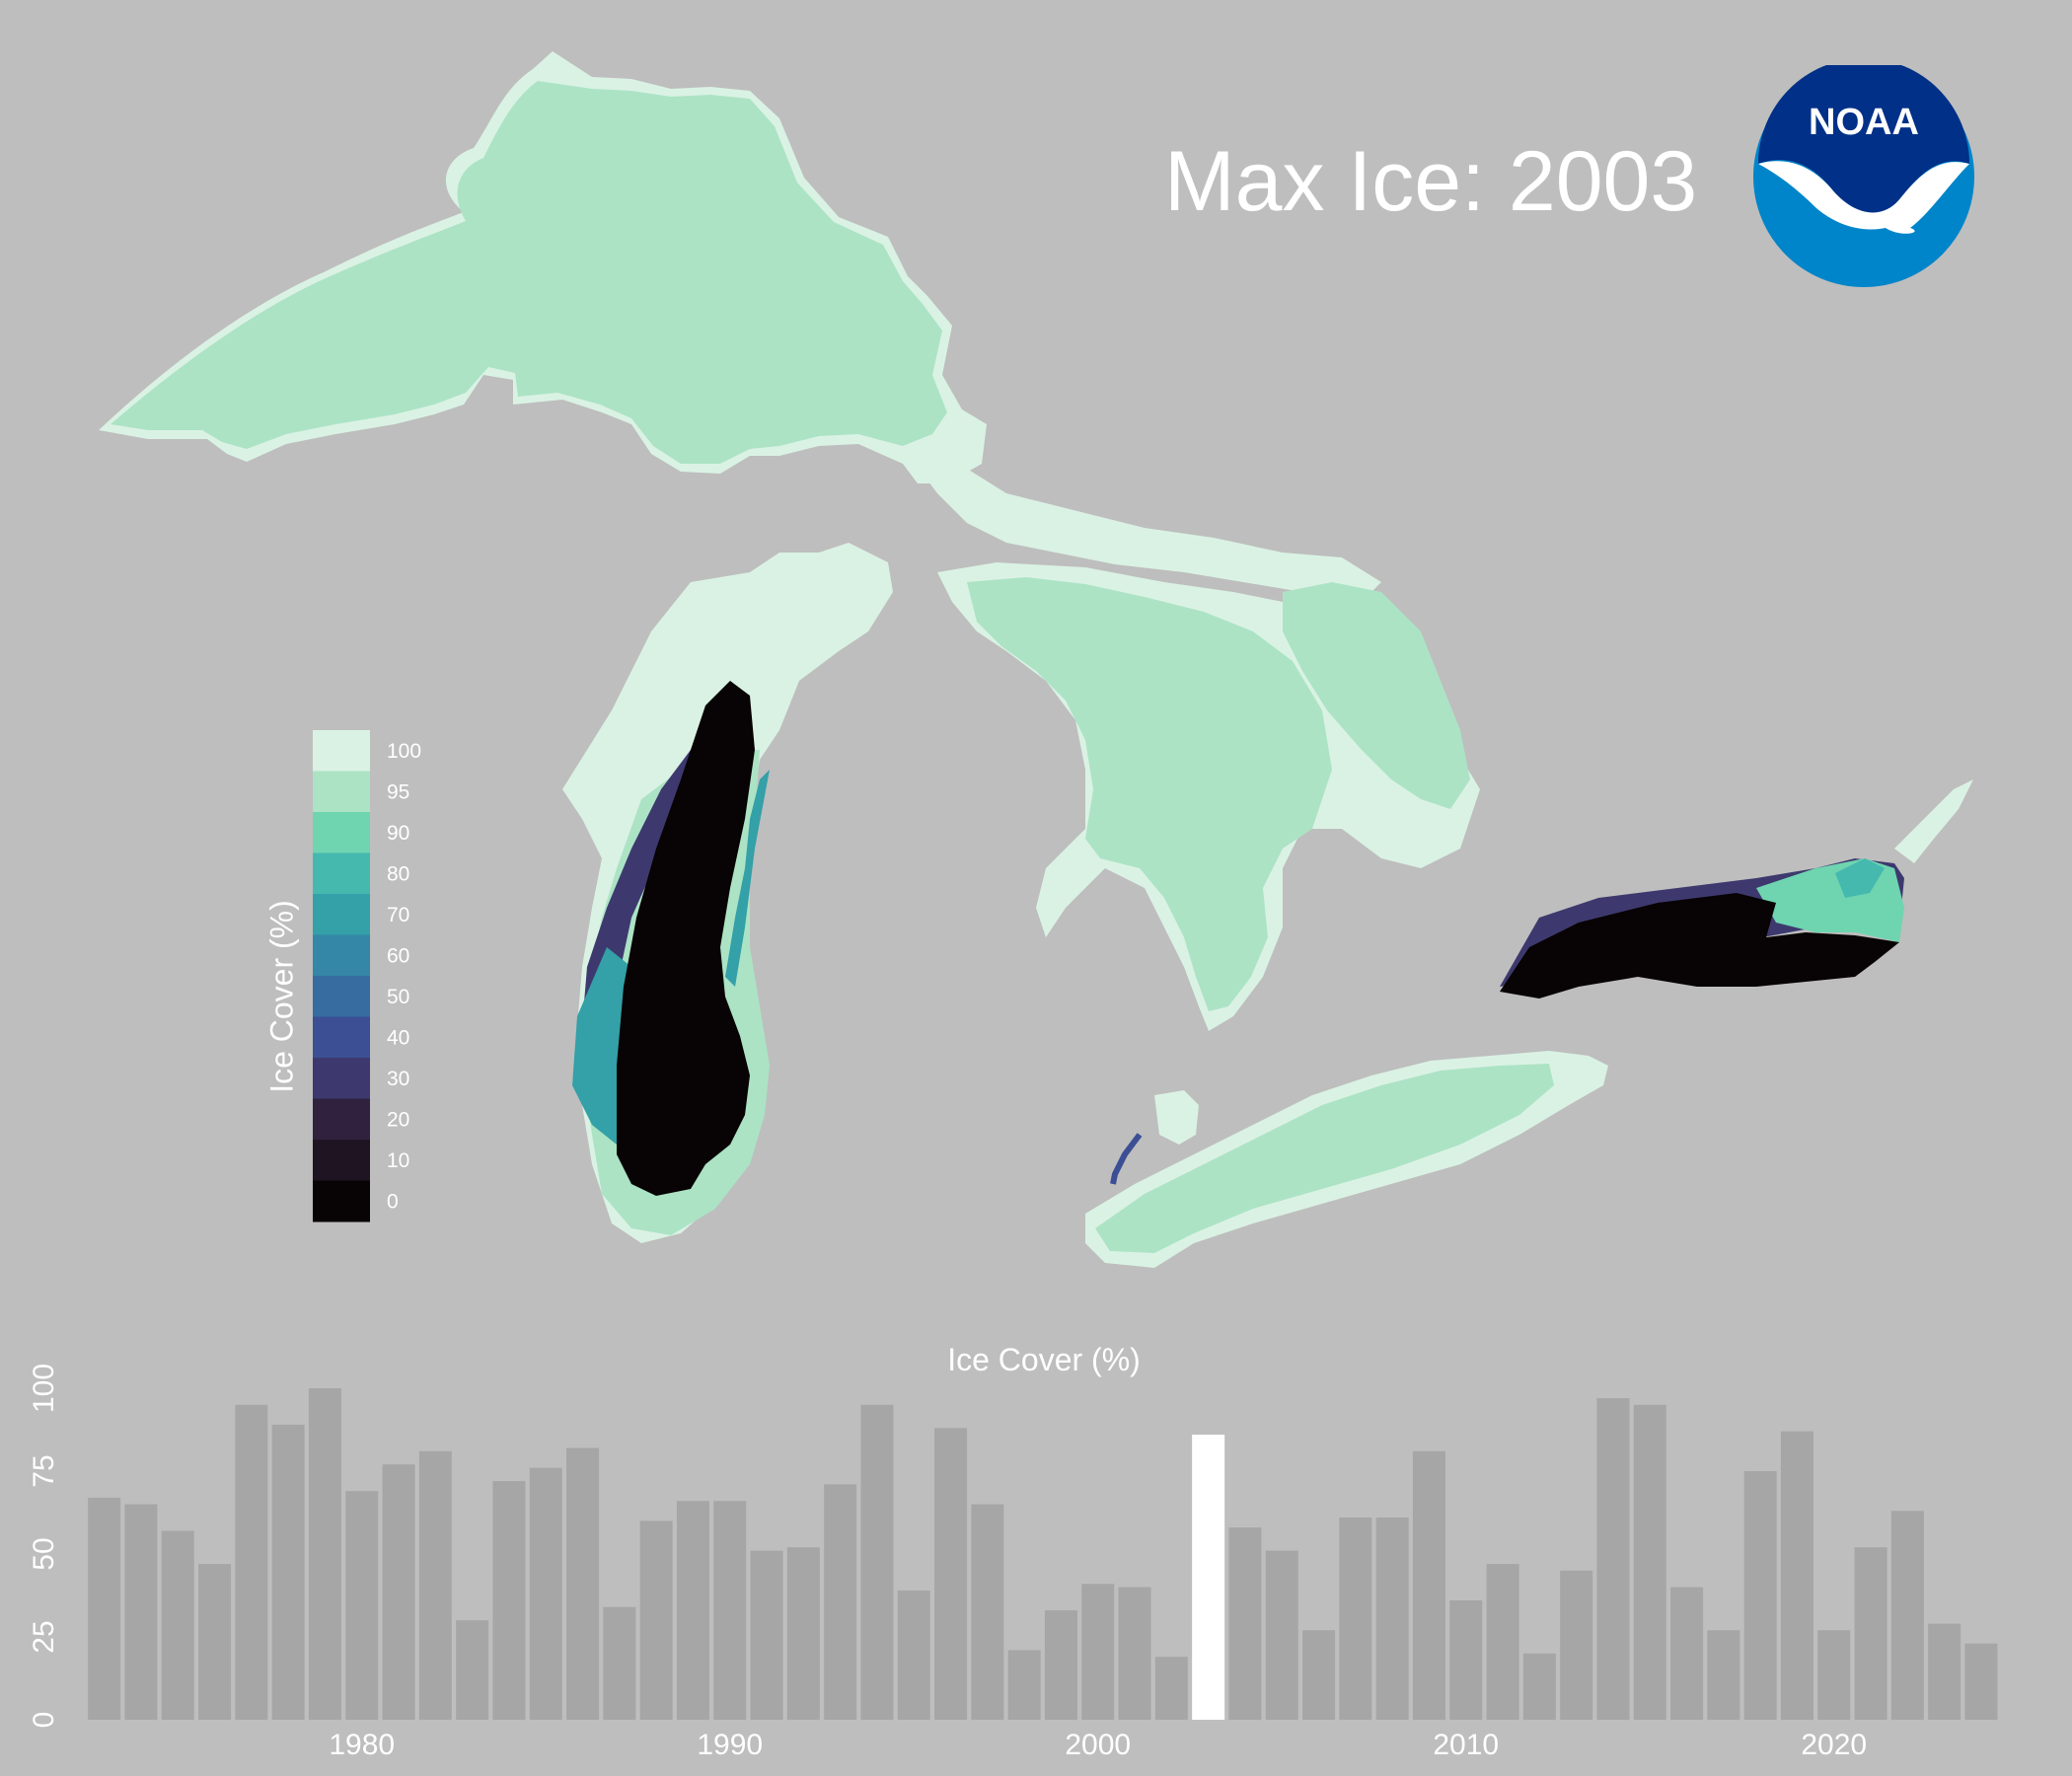  What do you see at coordinates (1864, 198) in the screenshot?
I see `noaa-logo-bird` at bounding box center [1864, 198].